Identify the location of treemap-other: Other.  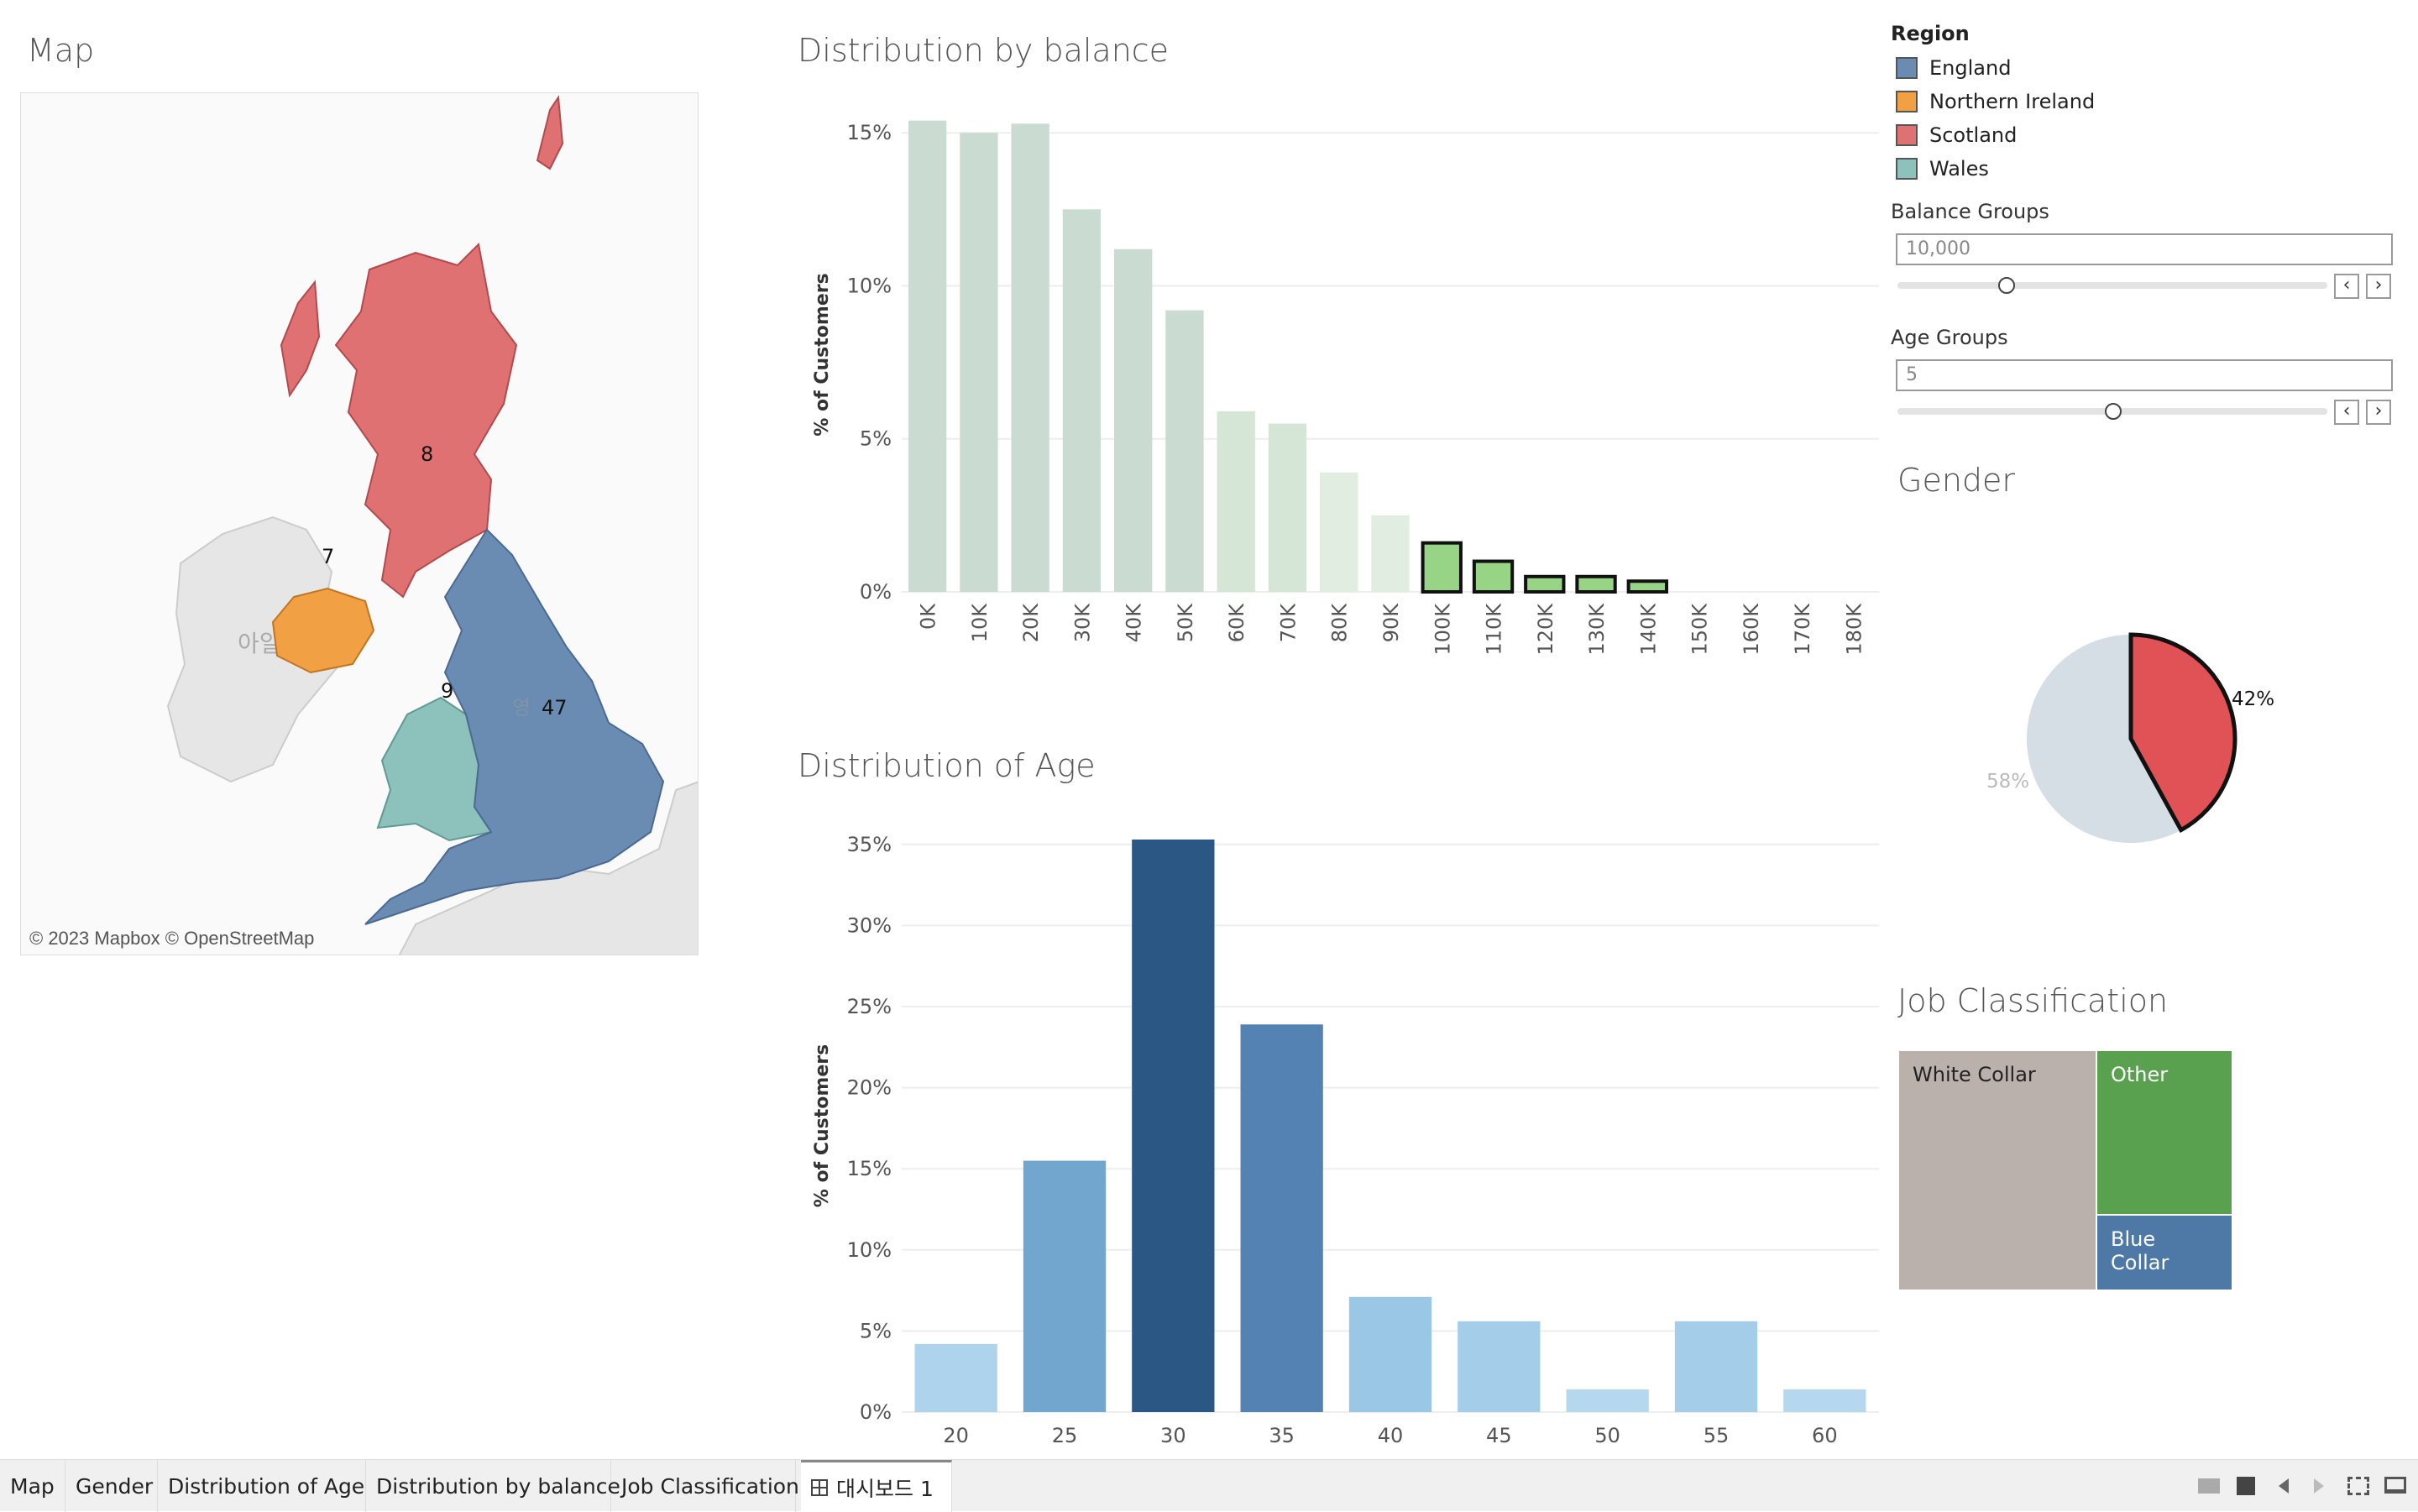
(2164, 1132).